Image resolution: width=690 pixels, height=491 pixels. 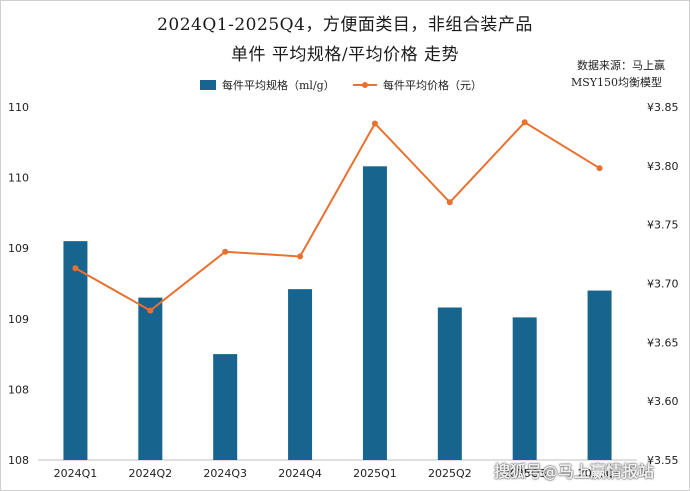 I want to click on legend-swatch-line, so click(x=365, y=85).